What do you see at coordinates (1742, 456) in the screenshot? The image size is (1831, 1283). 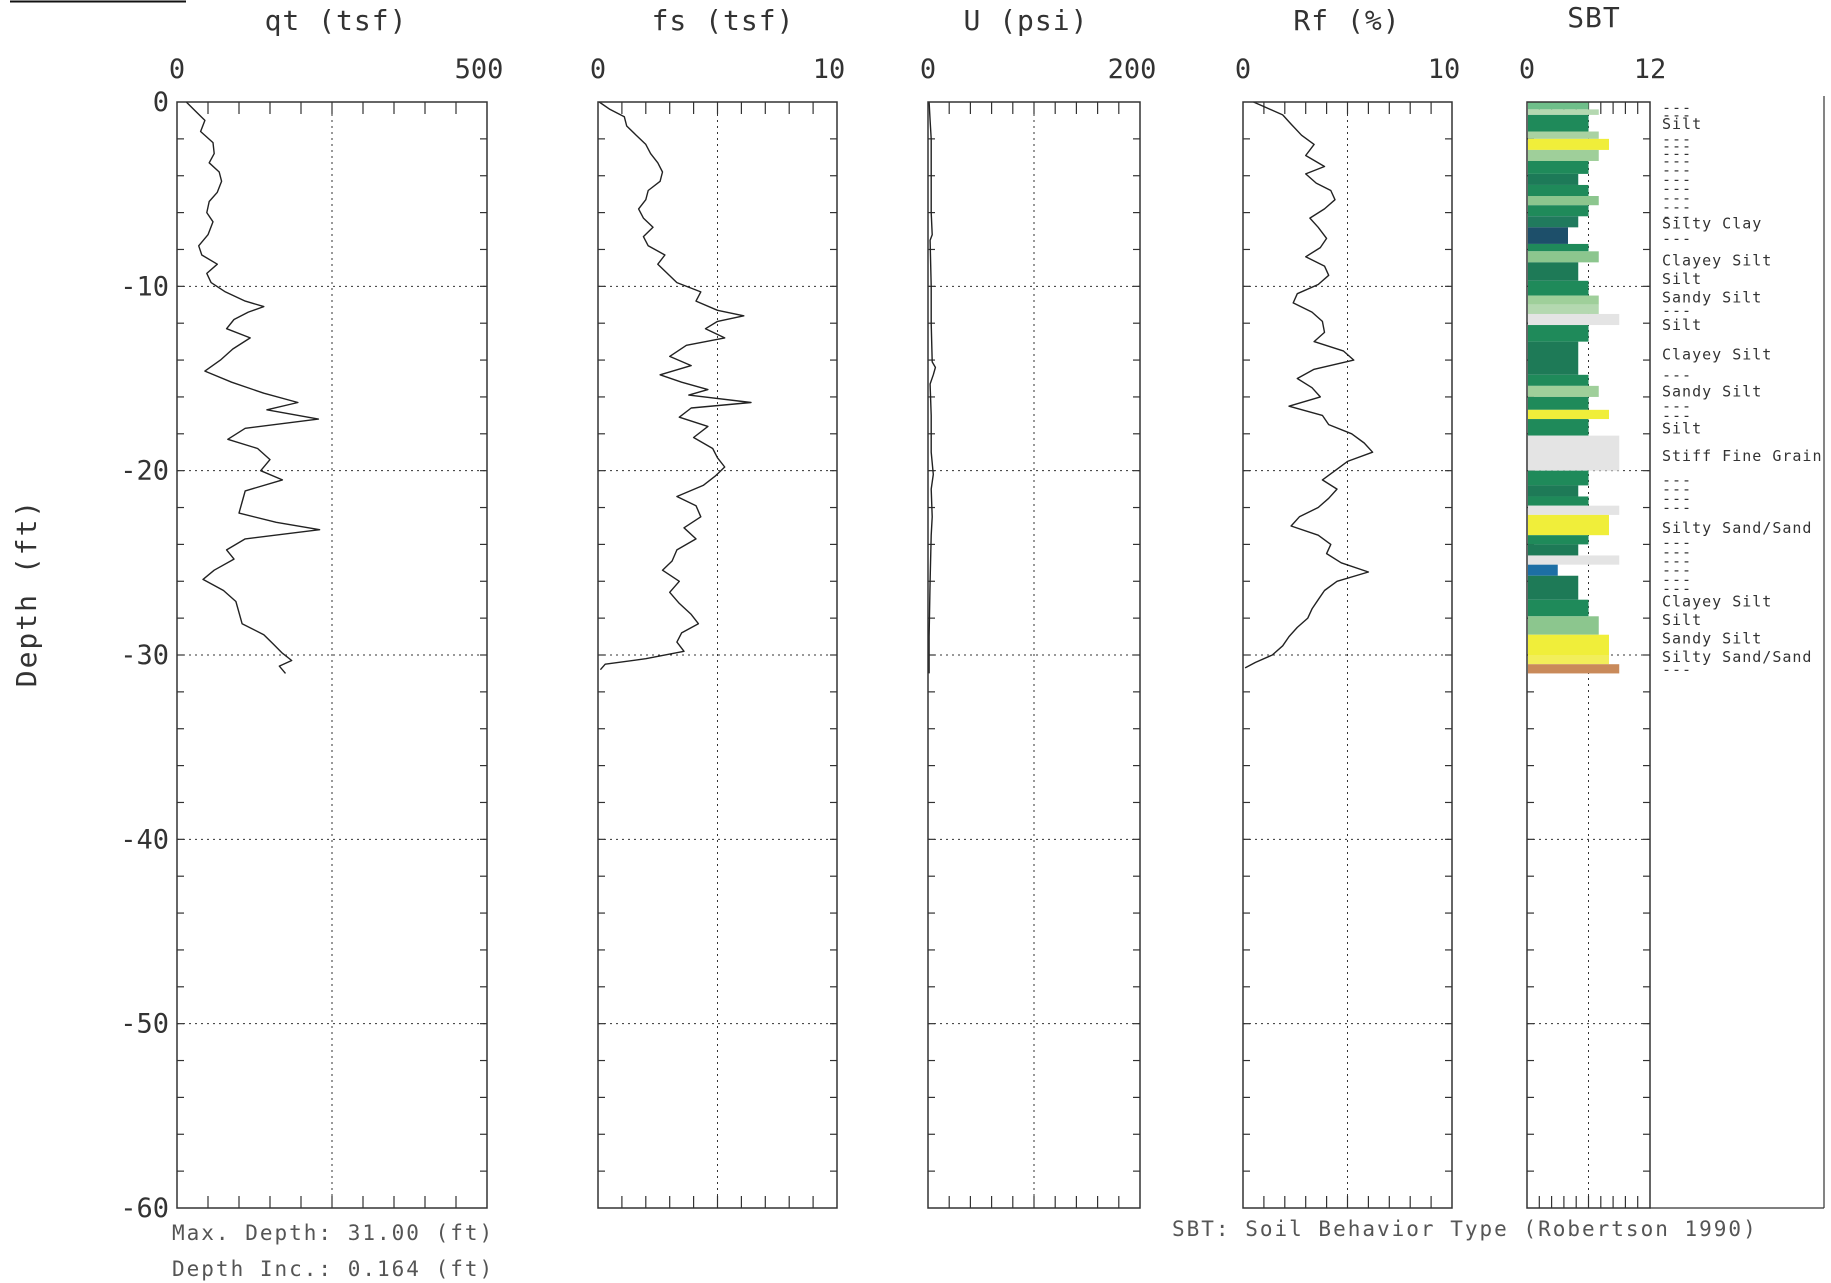 I see `sbt-label: Stiff Fine Grain` at bounding box center [1742, 456].